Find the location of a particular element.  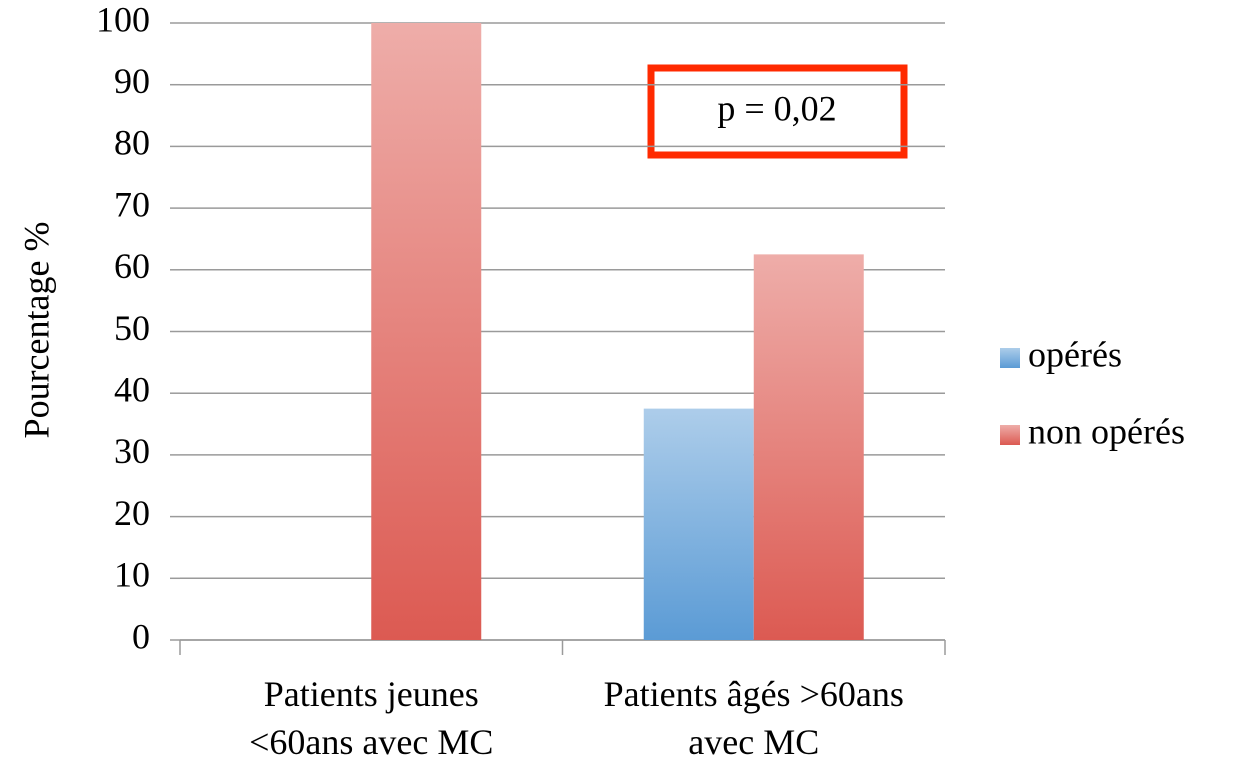

y-tick-label: 50 is located at coordinates (132, 328).